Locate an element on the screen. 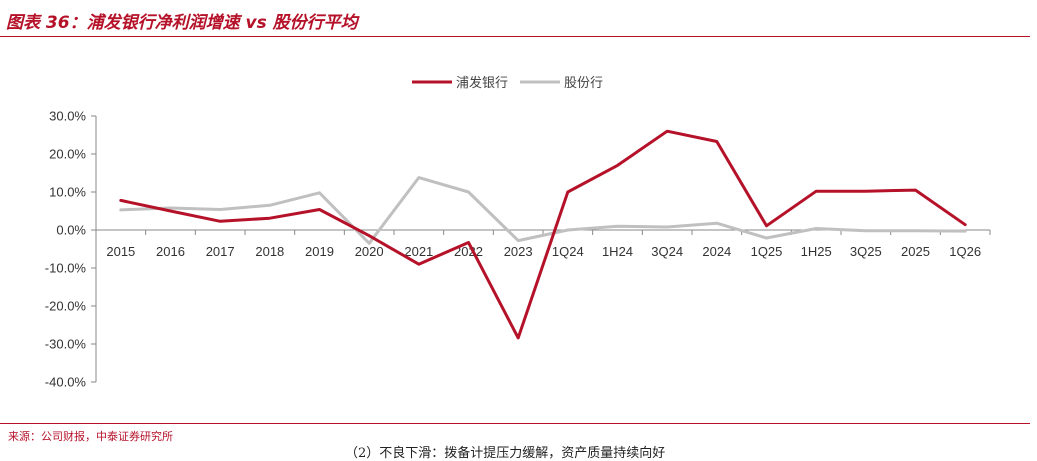 This screenshot has width=1037, height=461. y-tick-label: 10.0% is located at coordinates (67, 192).